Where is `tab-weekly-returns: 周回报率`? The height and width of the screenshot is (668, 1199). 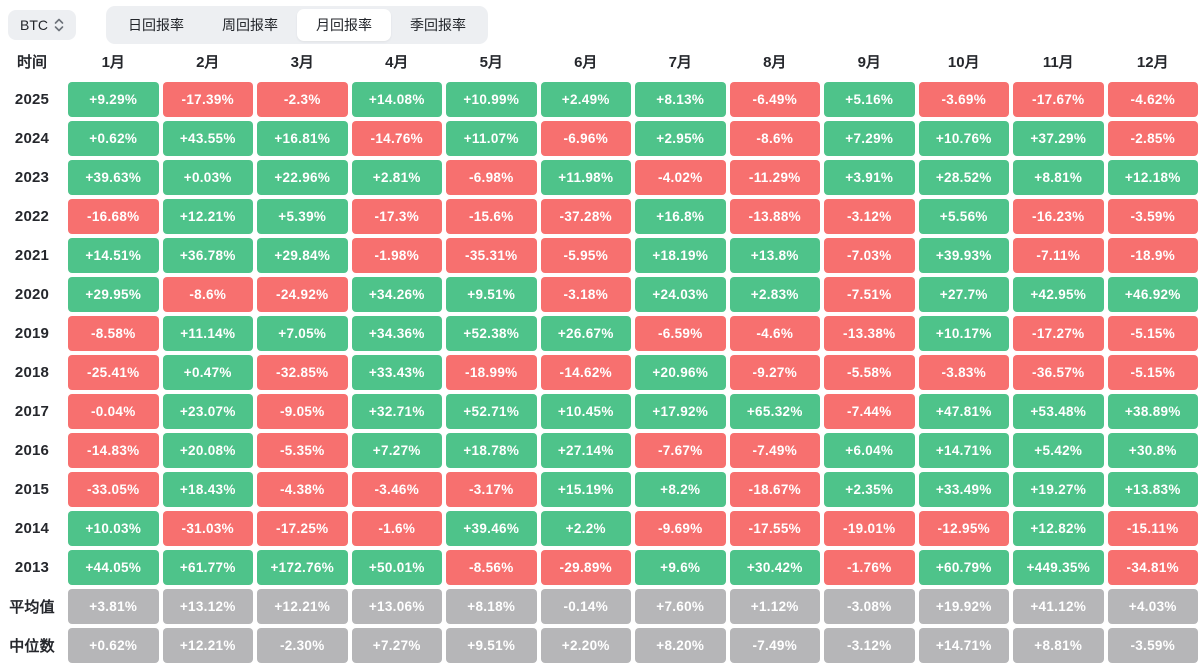
tab-weekly-returns: 周回报率 is located at coordinates (250, 25).